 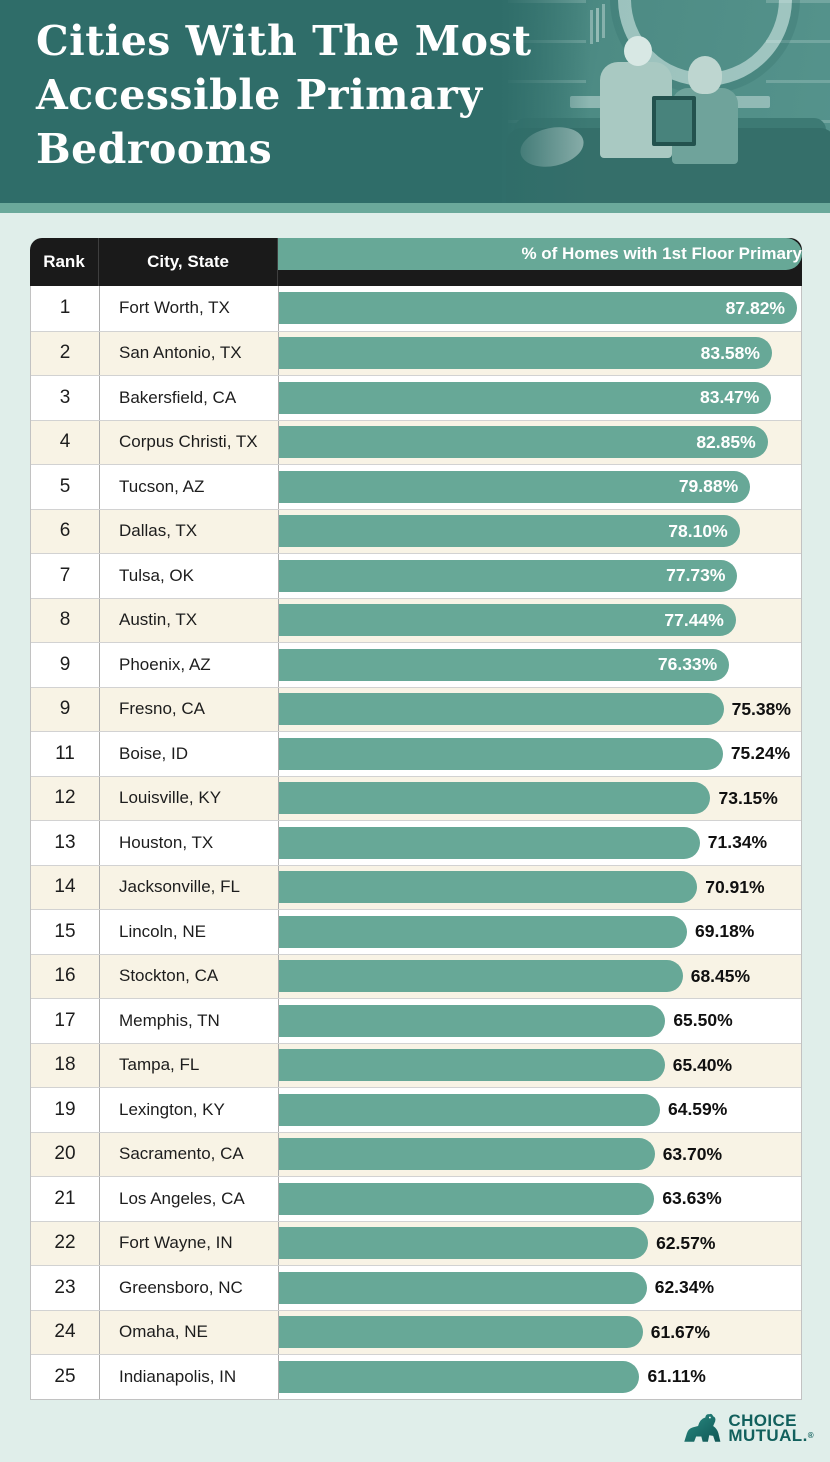 What do you see at coordinates (504, 664) in the screenshot?
I see `value-bar: 76.33%` at bounding box center [504, 664].